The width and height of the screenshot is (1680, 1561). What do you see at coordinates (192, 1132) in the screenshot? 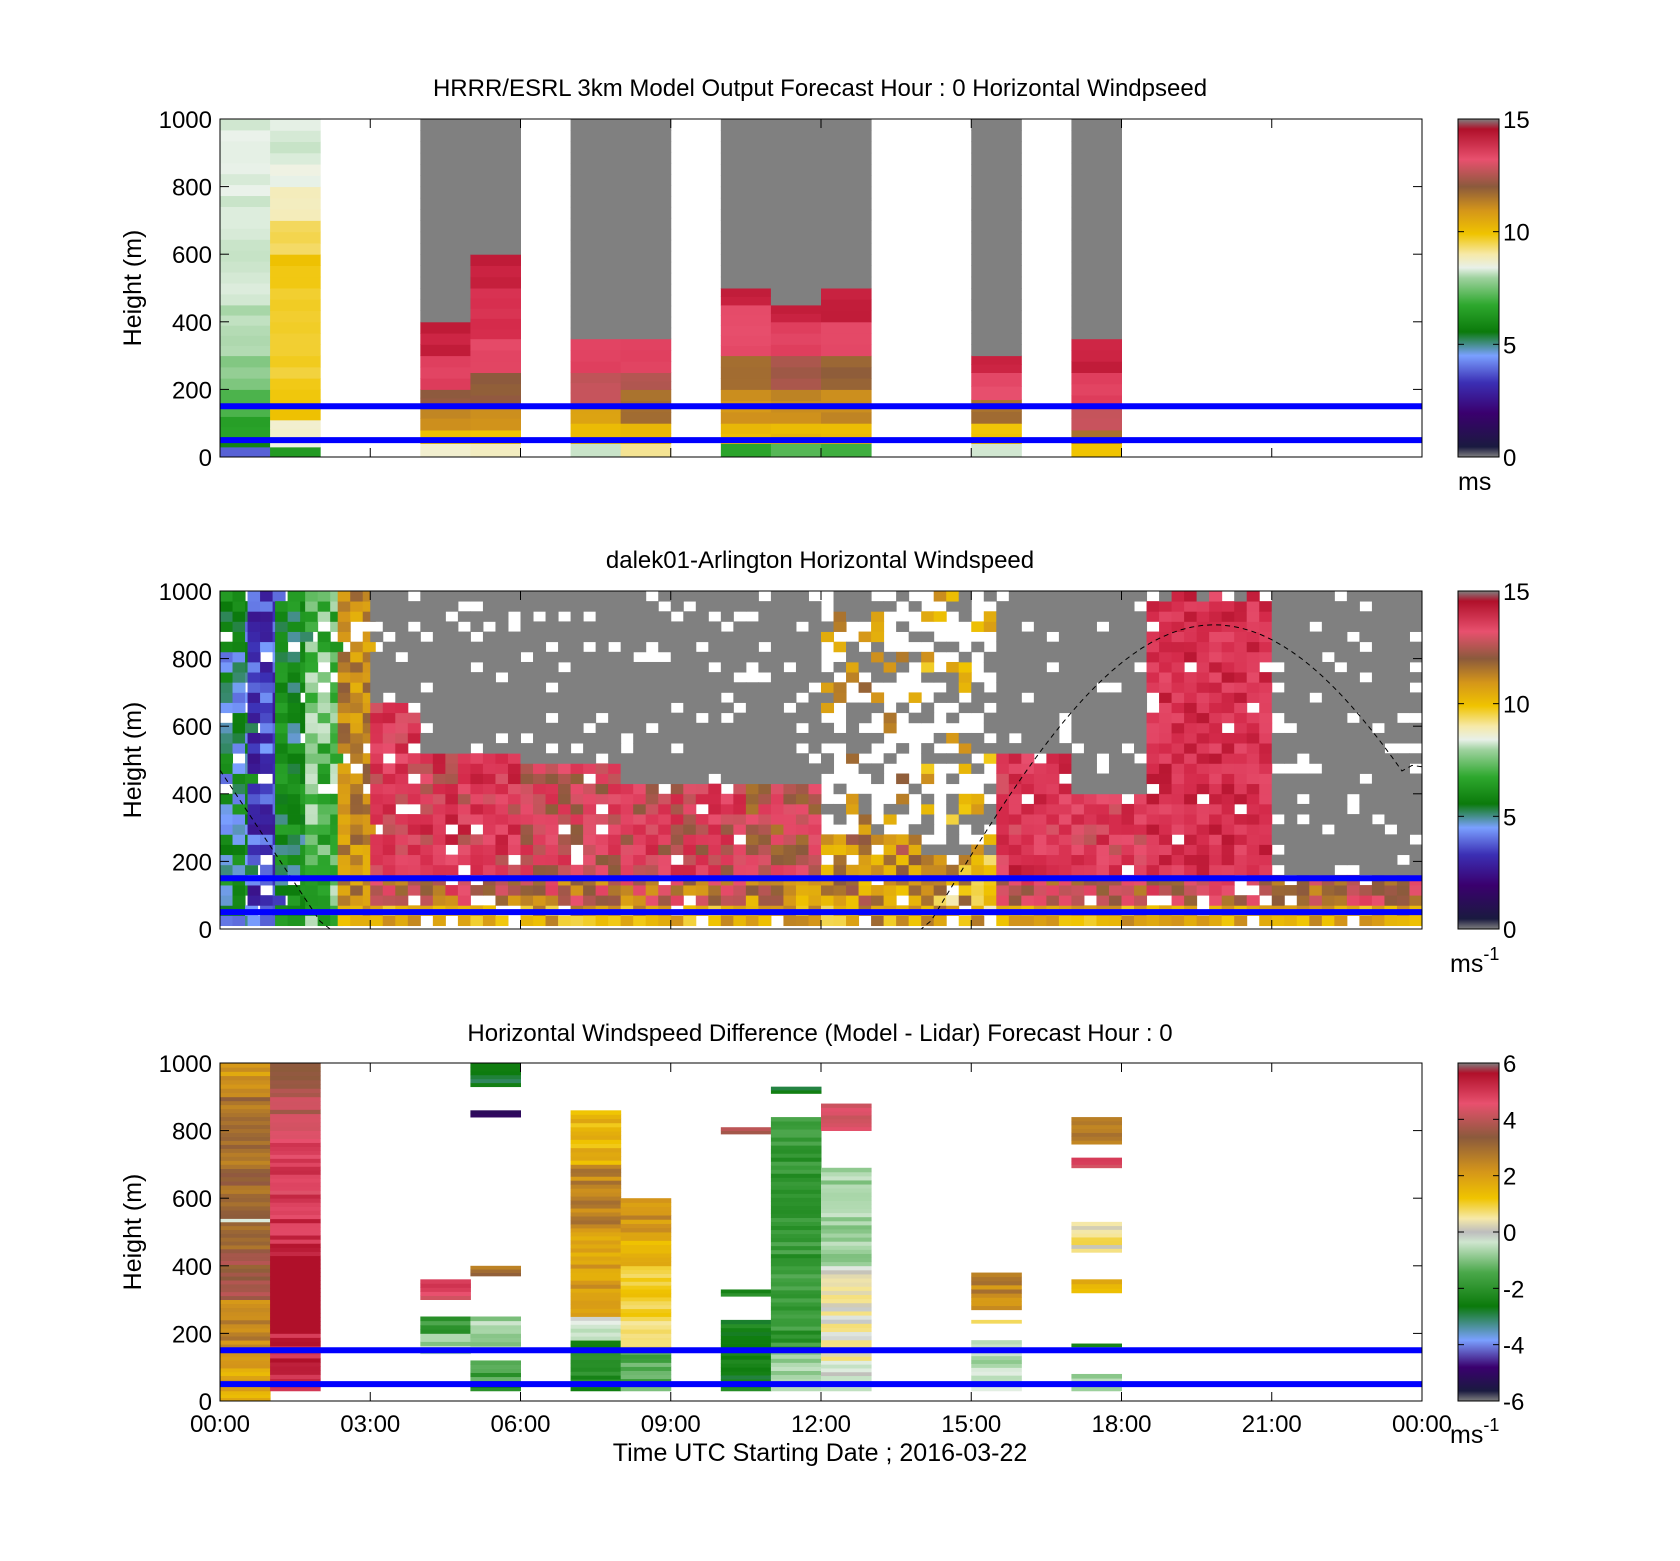
I see `y-tick-label: 800` at bounding box center [192, 1132].